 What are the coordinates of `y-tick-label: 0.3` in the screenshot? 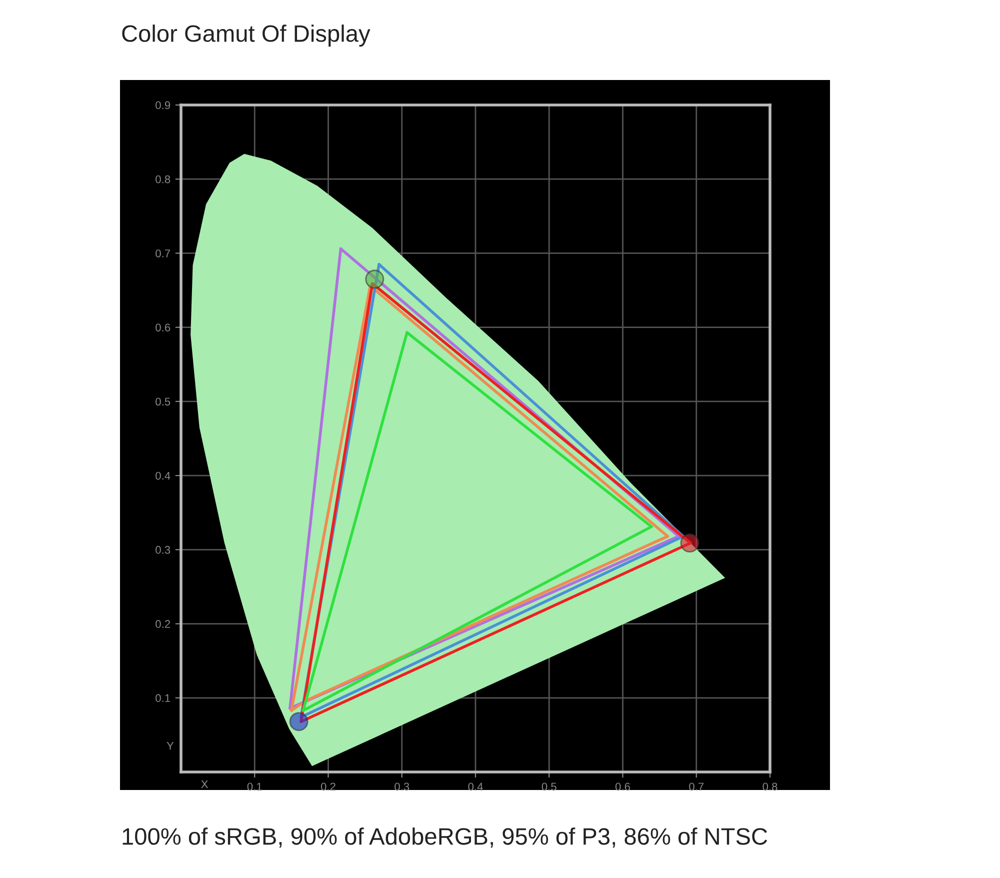 It's located at (163, 550).